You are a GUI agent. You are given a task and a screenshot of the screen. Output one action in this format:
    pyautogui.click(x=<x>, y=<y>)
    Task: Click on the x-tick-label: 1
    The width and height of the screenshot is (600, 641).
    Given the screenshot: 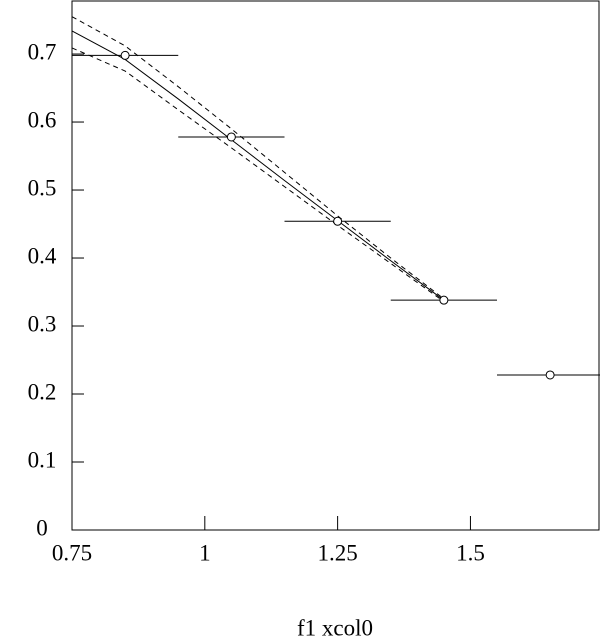 What is the action you would take?
    pyautogui.click(x=205, y=552)
    